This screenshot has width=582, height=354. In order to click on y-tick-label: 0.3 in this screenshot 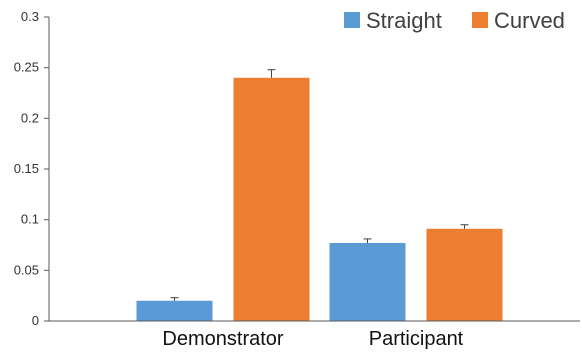, I will do `click(30, 16)`.